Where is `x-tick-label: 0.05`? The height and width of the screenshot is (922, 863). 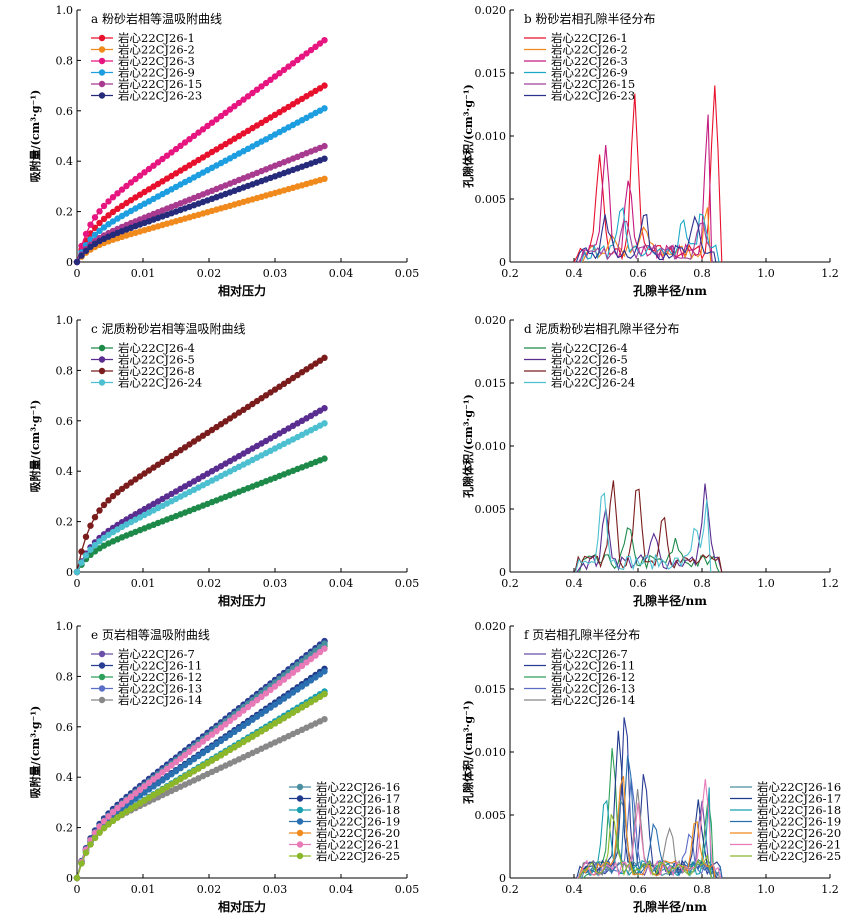
x-tick-label: 0.05 is located at coordinates (407, 889).